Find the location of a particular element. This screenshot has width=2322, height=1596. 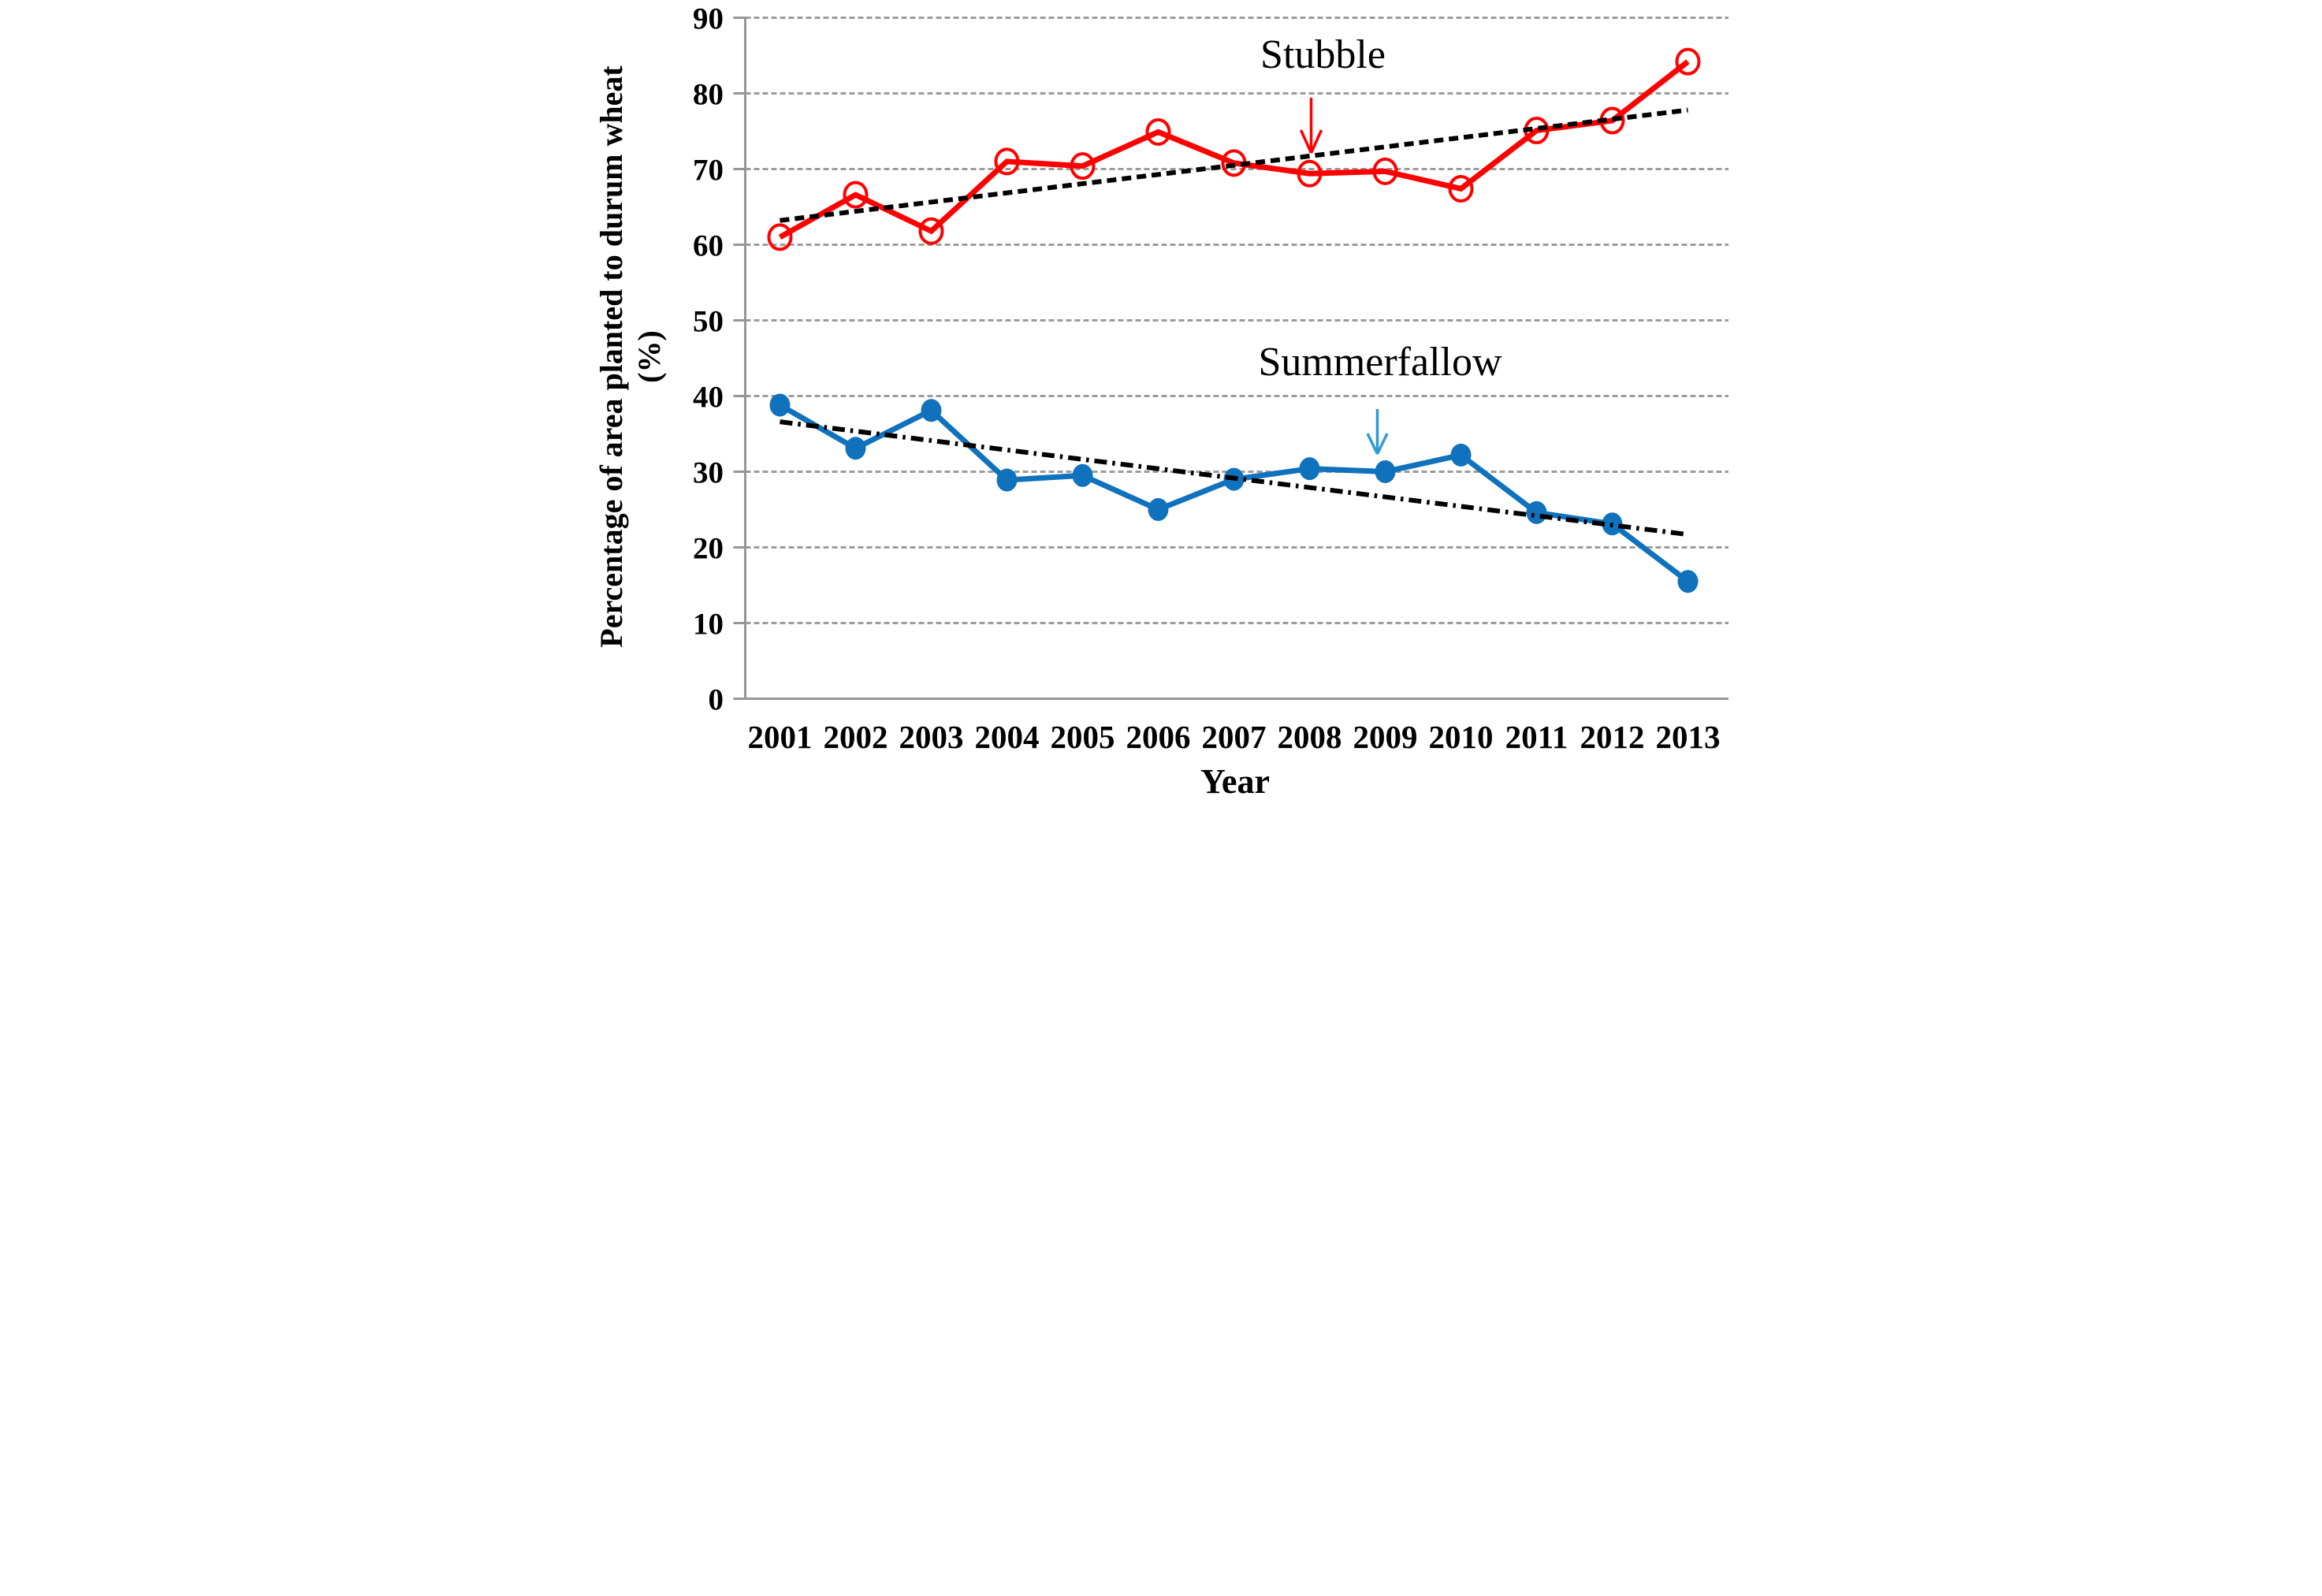

x-tick-label-2009: 2009 is located at coordinates (1385, 737).